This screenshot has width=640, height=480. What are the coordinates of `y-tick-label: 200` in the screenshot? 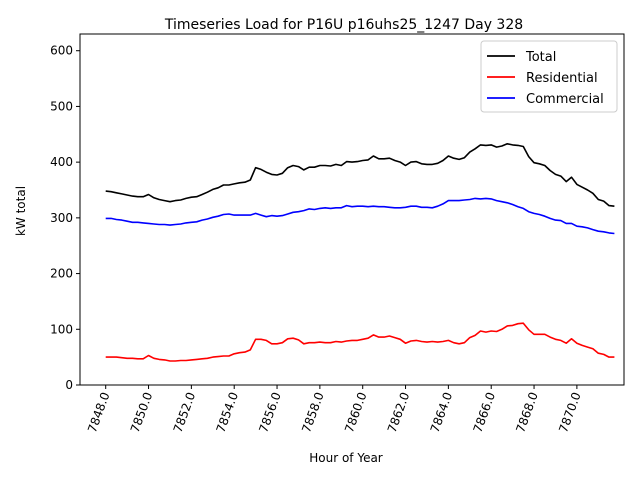 It's located at (61, 274).